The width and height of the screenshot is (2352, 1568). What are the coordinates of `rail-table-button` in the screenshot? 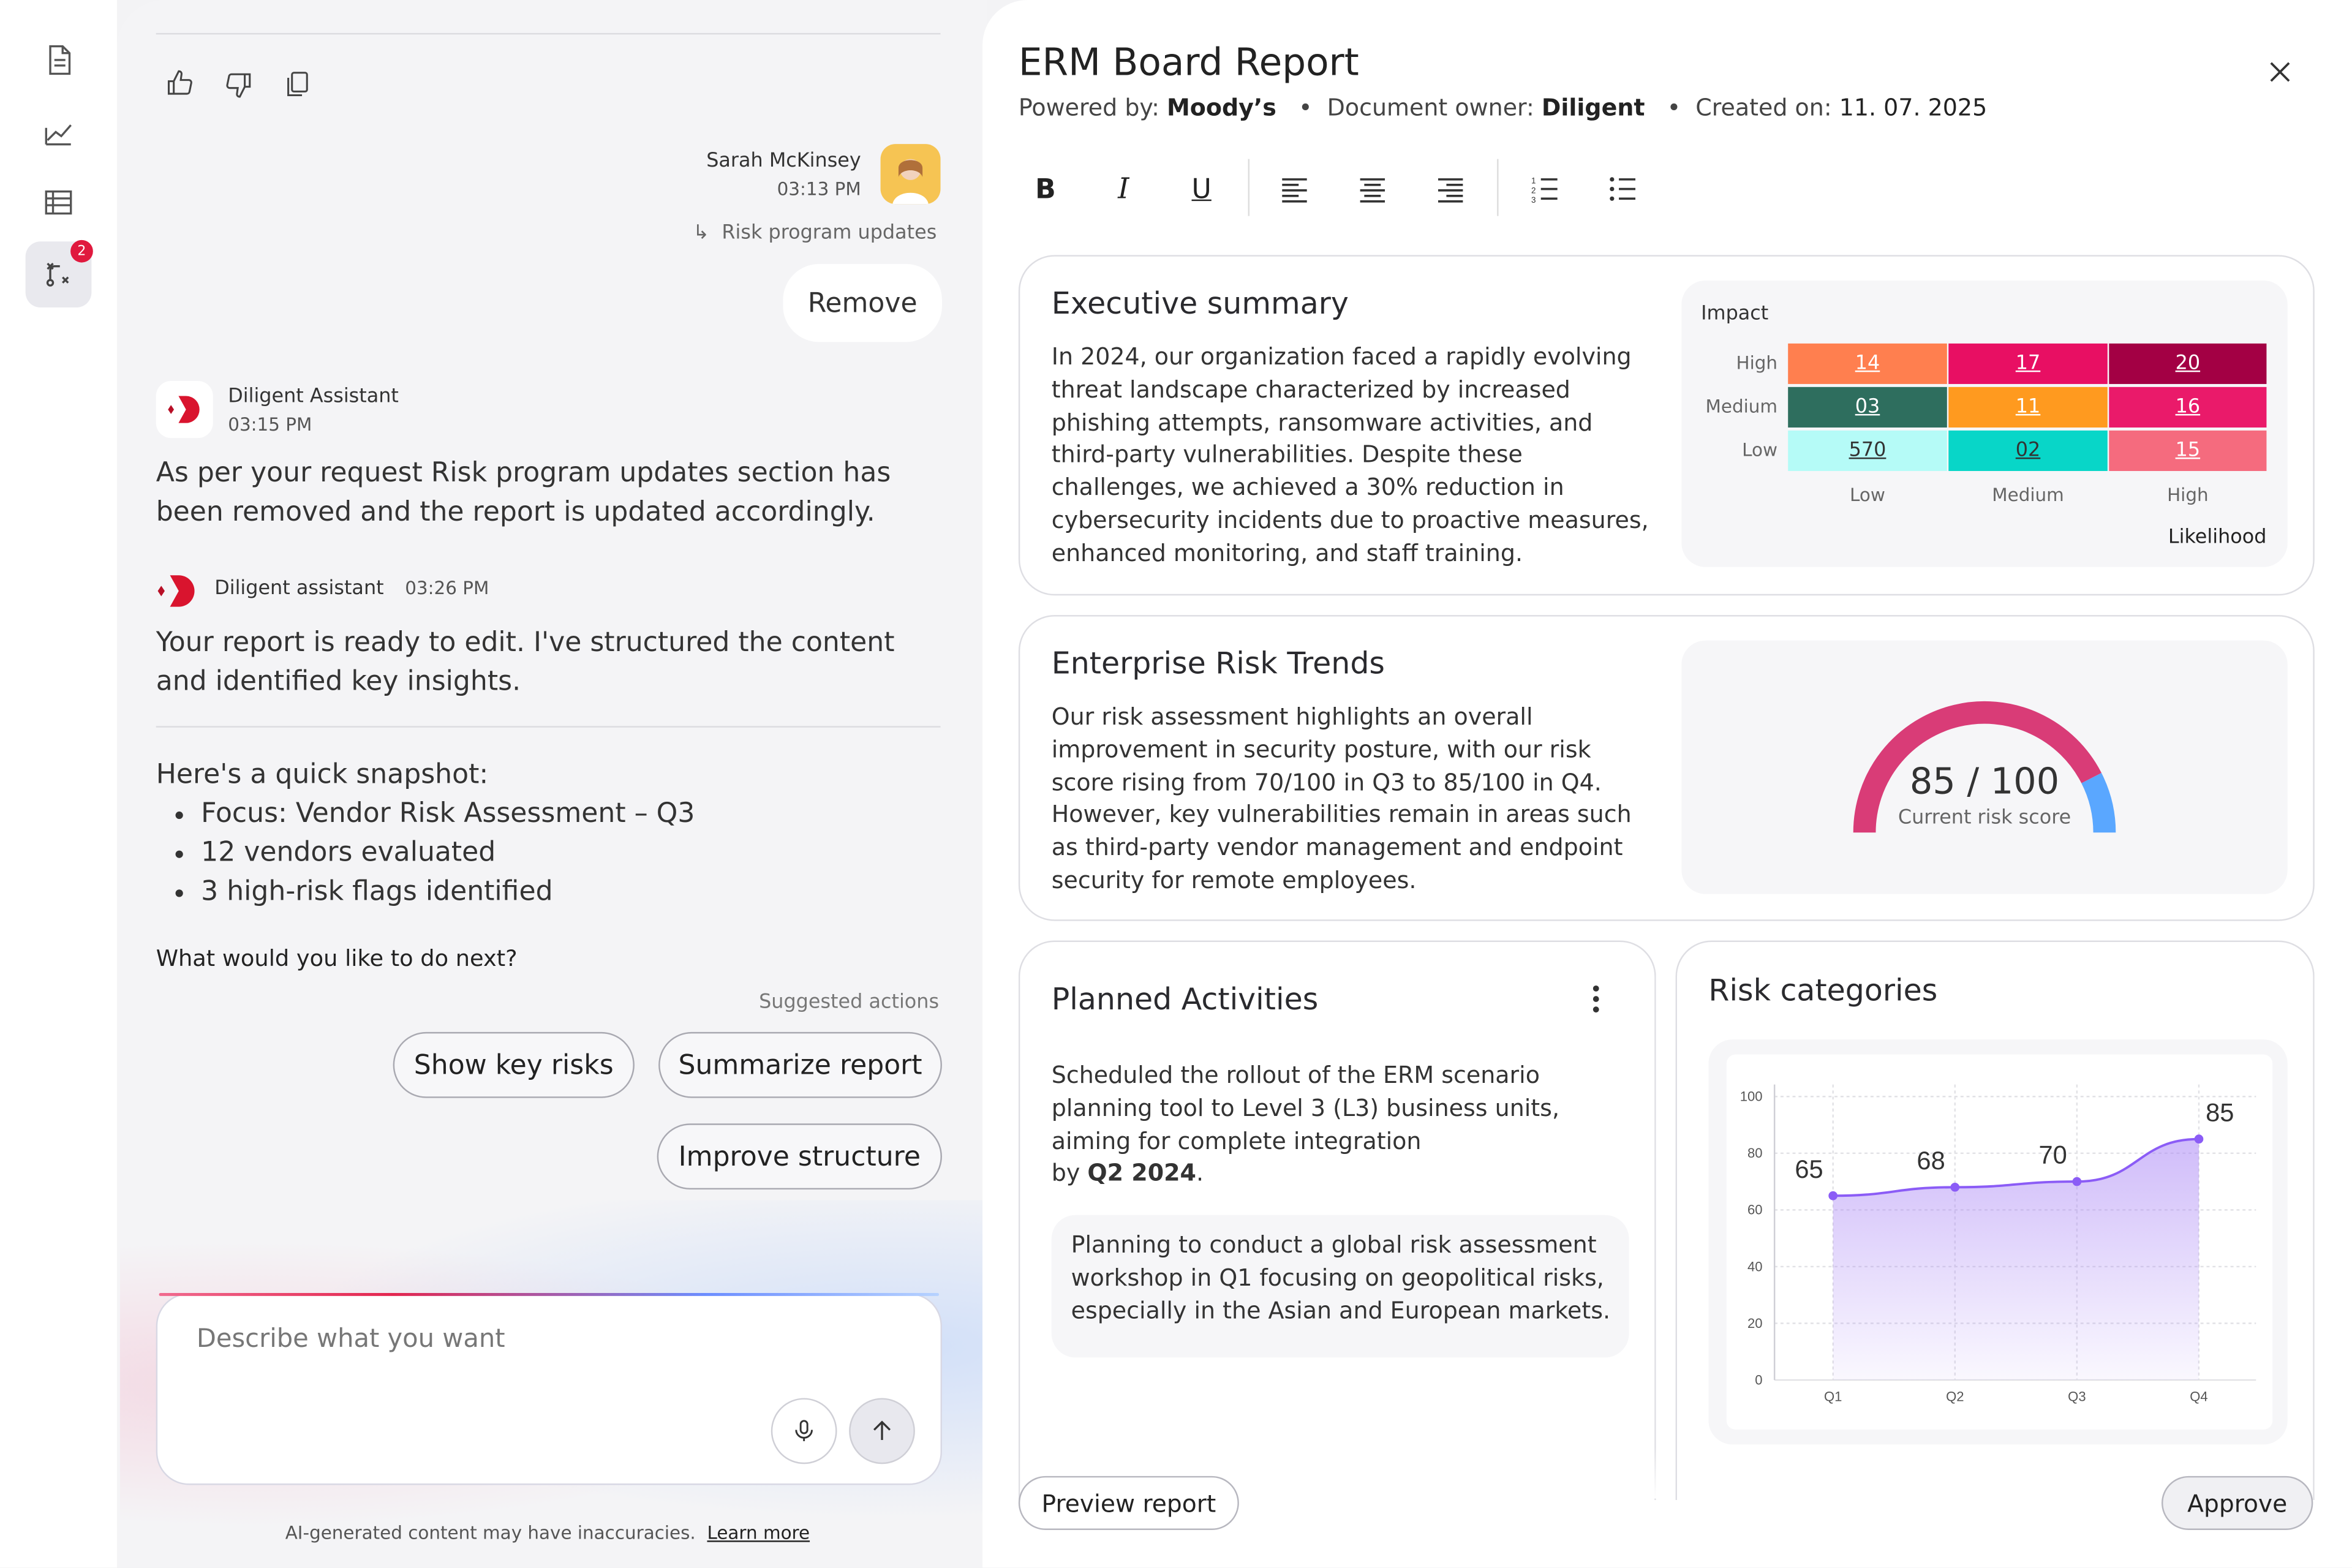 It's located at (59, 203).